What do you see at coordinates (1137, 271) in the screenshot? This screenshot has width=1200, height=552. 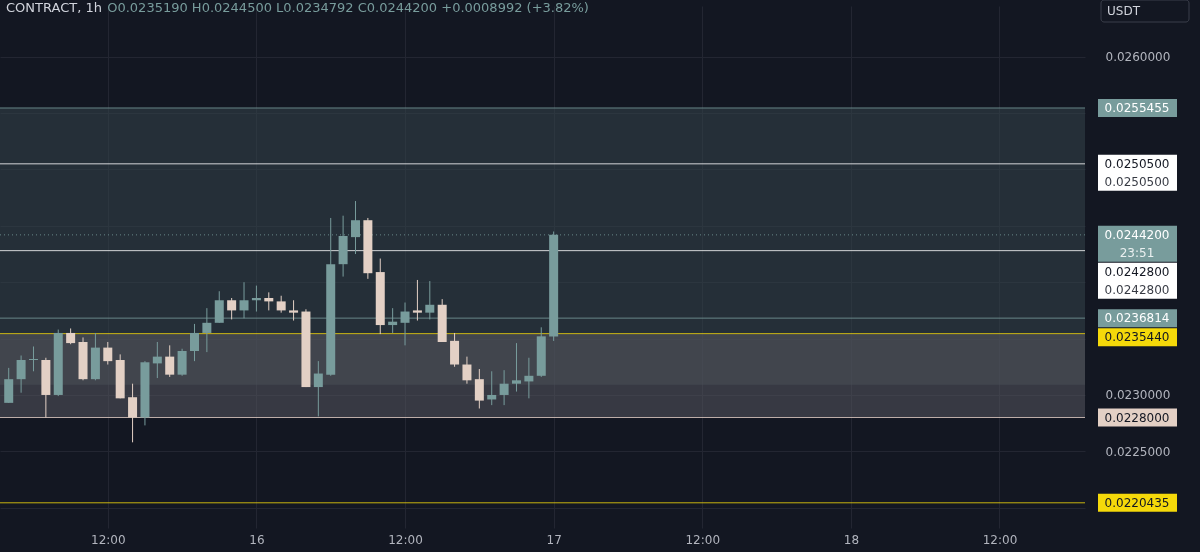 I see `ref-line-label: 0.0242800` at bounding box center [1137, 271].